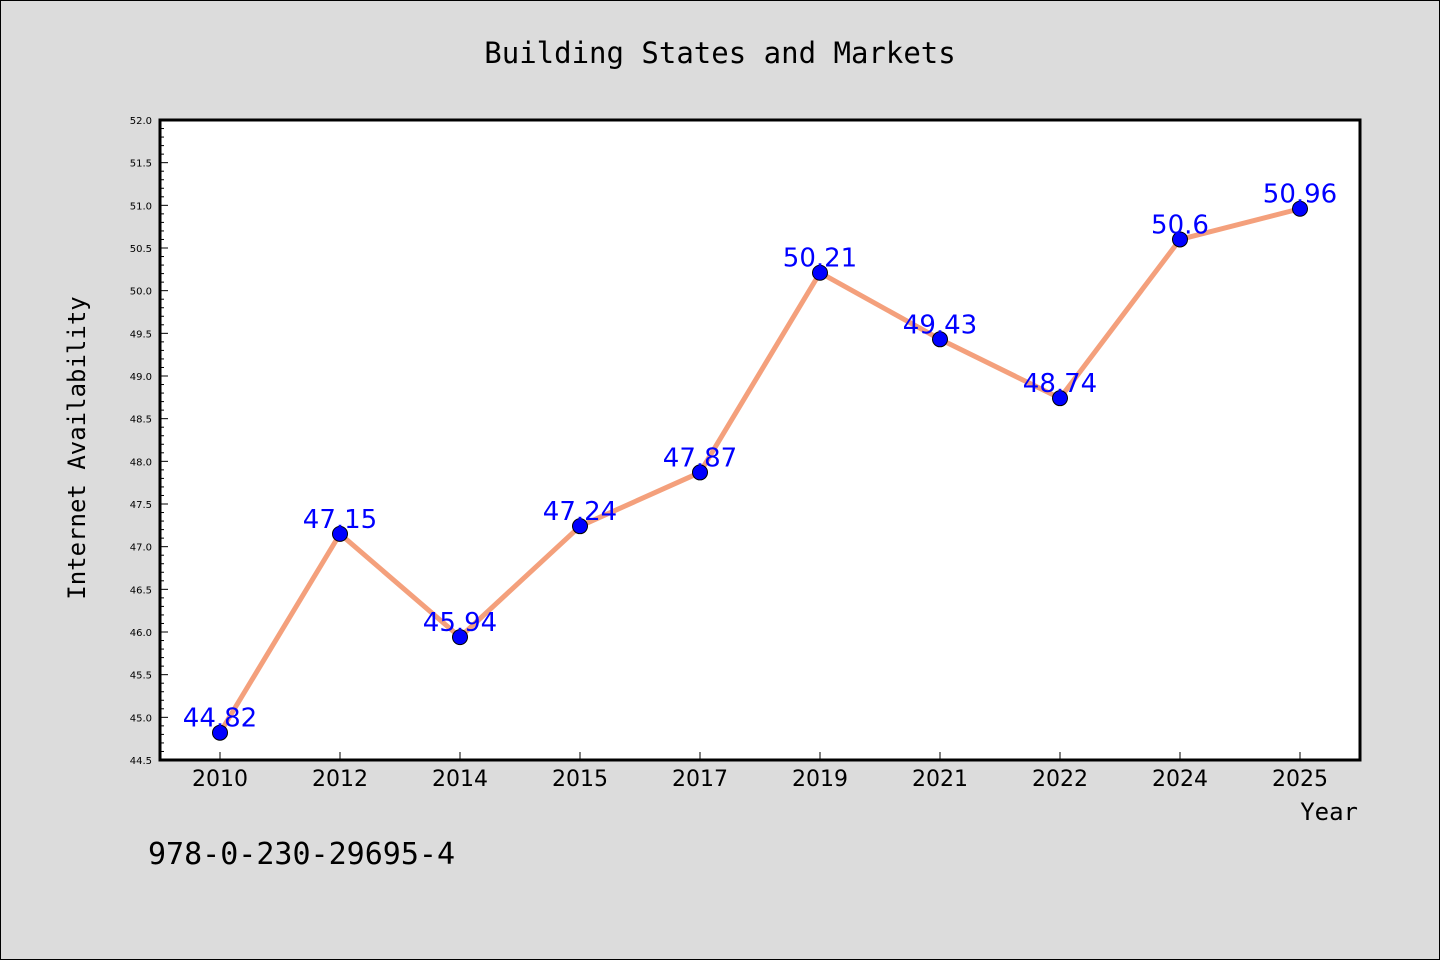 This screenshot has width=1440, height=960. What do you see at coordinates (940, 779) in the screenshot?
I see `x-tick-label: 2021` at bounding box center [940, 779].